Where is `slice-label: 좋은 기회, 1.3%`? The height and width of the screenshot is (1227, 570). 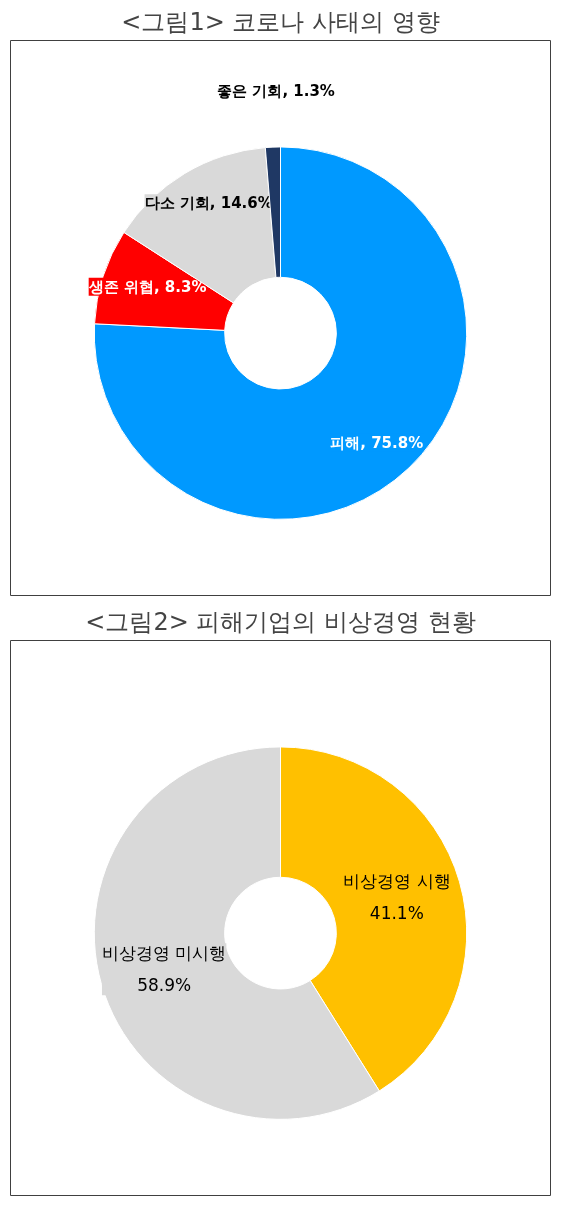 slice-label: 좋은 기회, 1.3% is located at coordinates (276, 91).